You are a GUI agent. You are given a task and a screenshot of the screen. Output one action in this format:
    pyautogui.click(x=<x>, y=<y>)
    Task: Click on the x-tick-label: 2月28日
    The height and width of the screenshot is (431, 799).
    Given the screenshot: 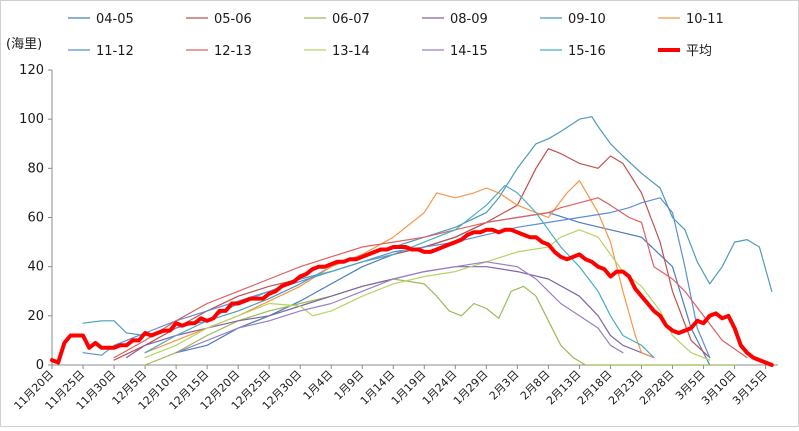 What is the action you would take?
    pyautogui.click(x=657, y=388)
    